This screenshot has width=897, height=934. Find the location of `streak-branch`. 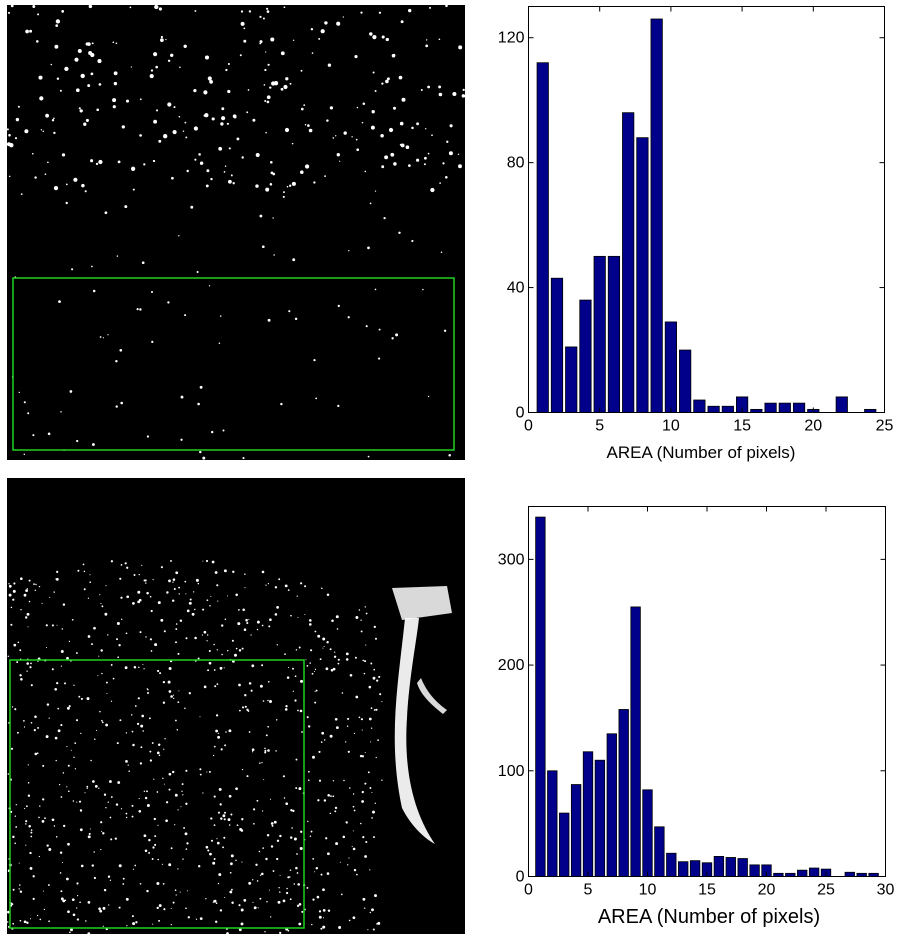

streak-branch is located at coordinates (432, 696).